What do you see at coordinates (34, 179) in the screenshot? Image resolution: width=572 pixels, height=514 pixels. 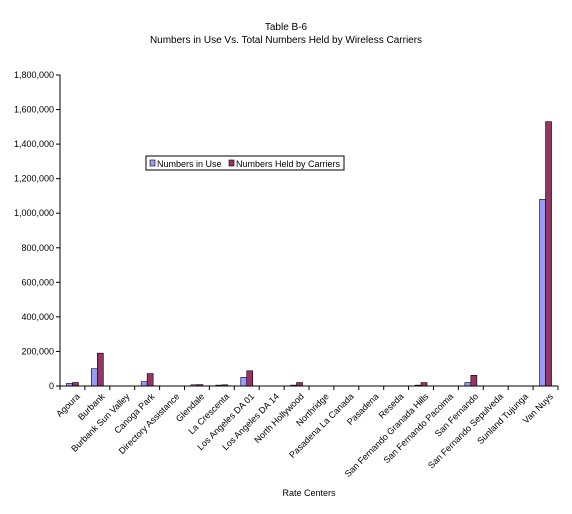 I see `y-tick-label: 1,200,000` at bounding box center [34, 179].